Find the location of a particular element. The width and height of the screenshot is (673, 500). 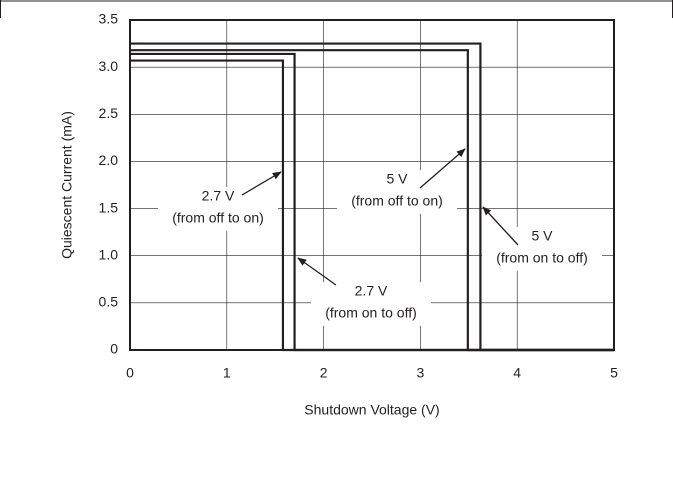

y-tick-label: 2.0 is located at coordinates (109, 160).